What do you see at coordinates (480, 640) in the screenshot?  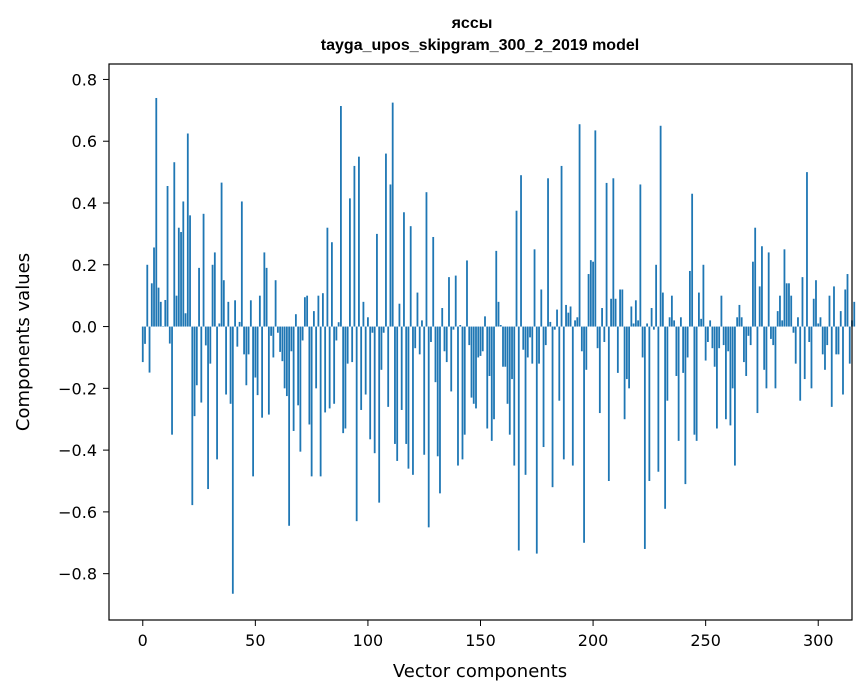 I see `x-tick-label: 150` at bounding box center [480, 640].